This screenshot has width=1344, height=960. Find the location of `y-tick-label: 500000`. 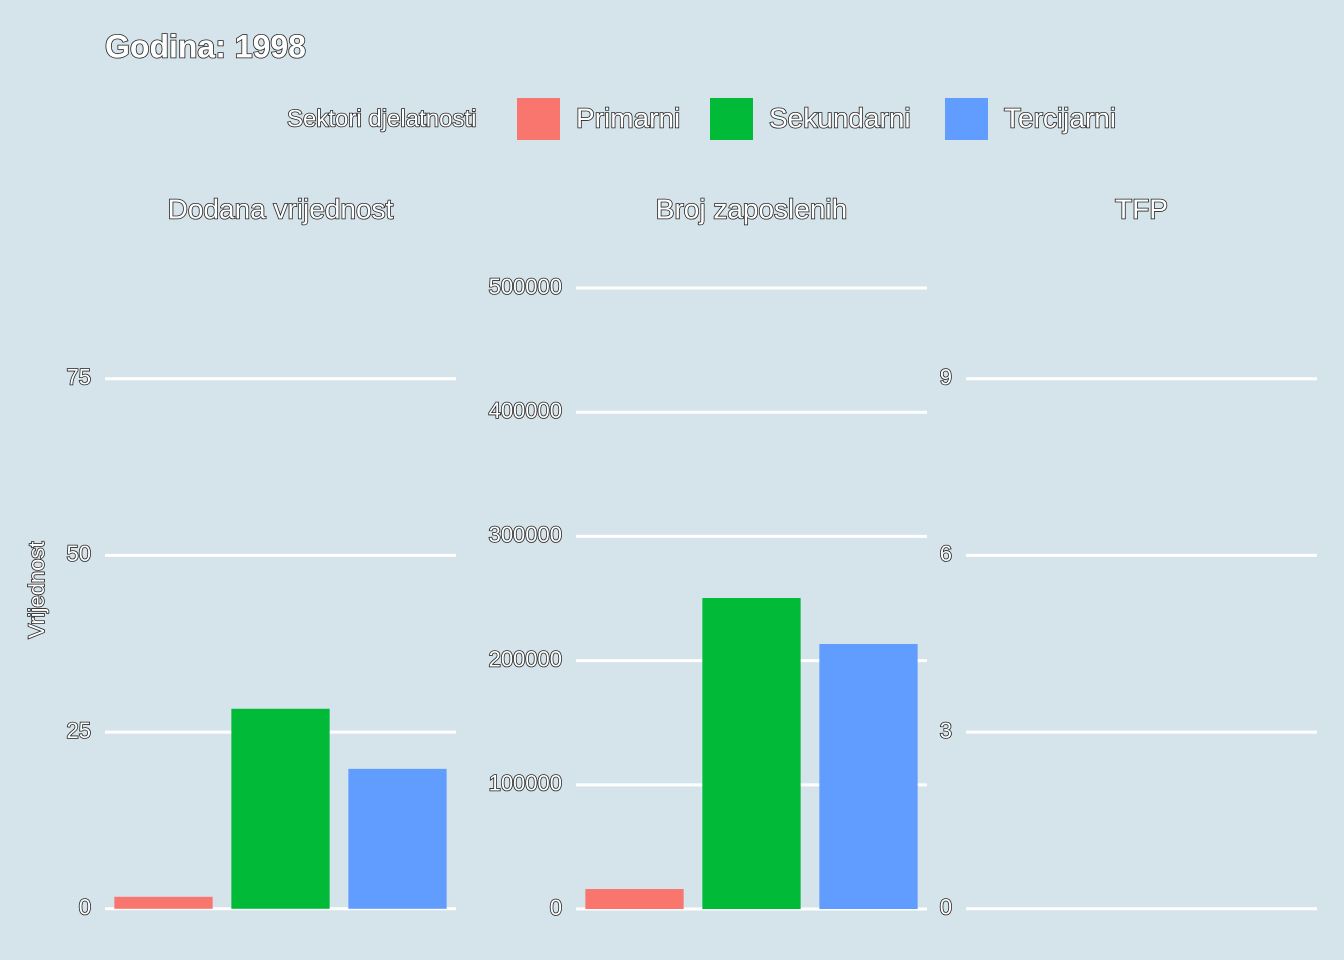

y-tick-label: 500000 is located at coordinates (525, 286).